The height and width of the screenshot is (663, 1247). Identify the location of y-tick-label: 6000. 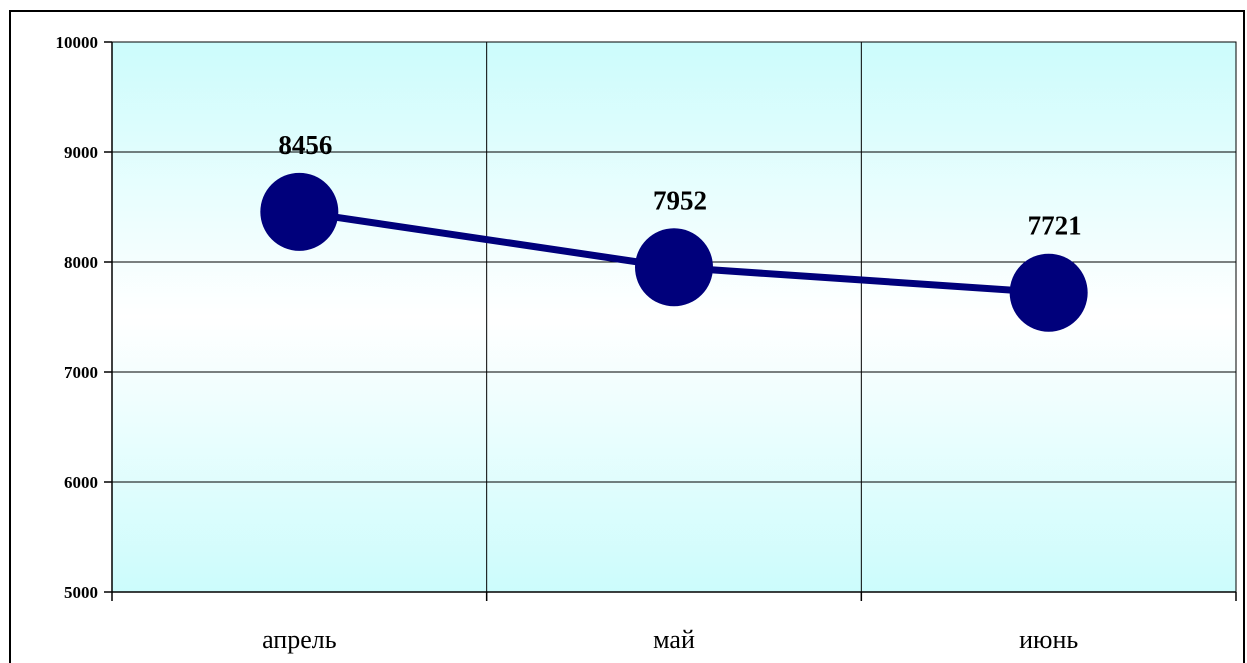
(81, 482).